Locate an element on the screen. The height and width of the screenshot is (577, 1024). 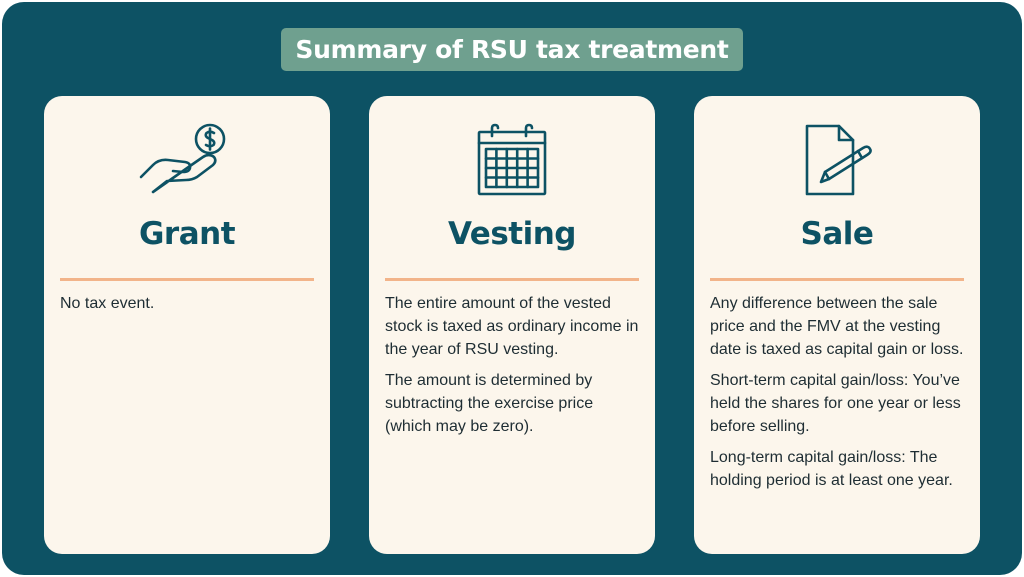
title-container: Summary of RSU tax treatment is located at coordinates (512, 49).